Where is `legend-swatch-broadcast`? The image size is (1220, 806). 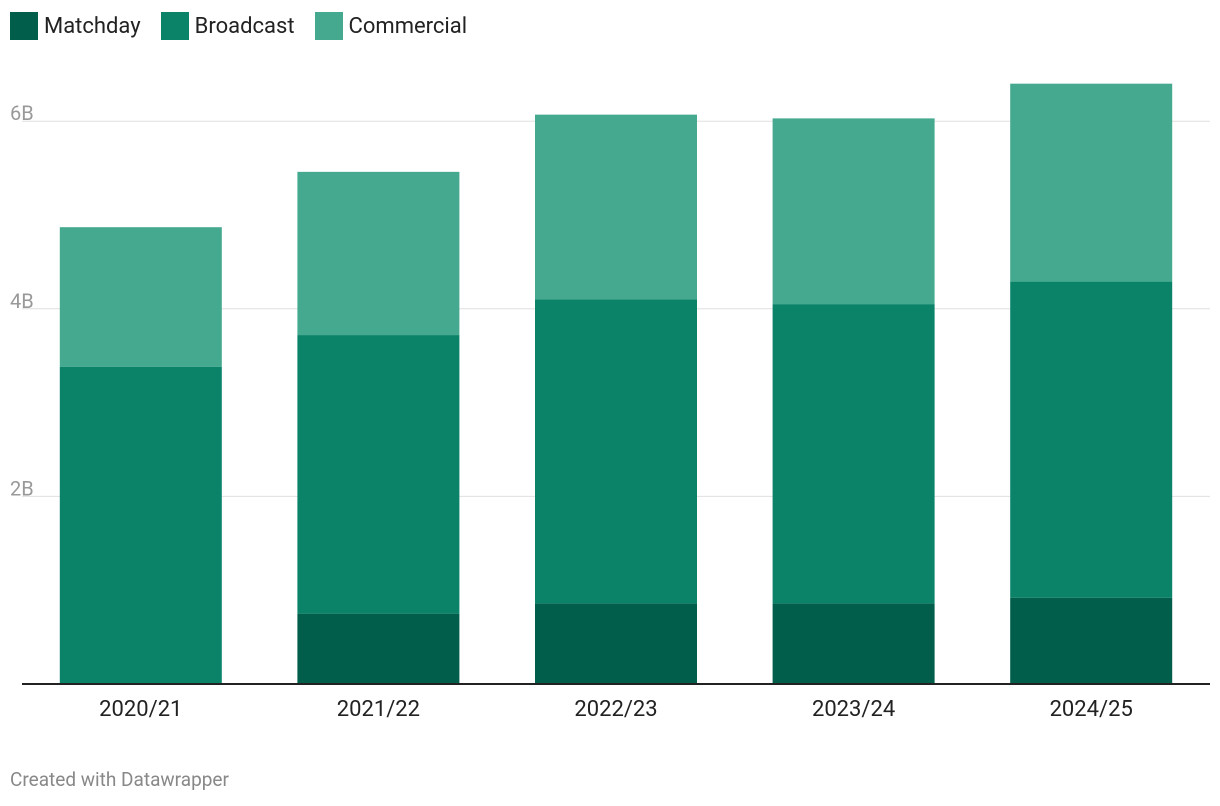
legend-swatch-broadcast is located at coordinates (174, 26).